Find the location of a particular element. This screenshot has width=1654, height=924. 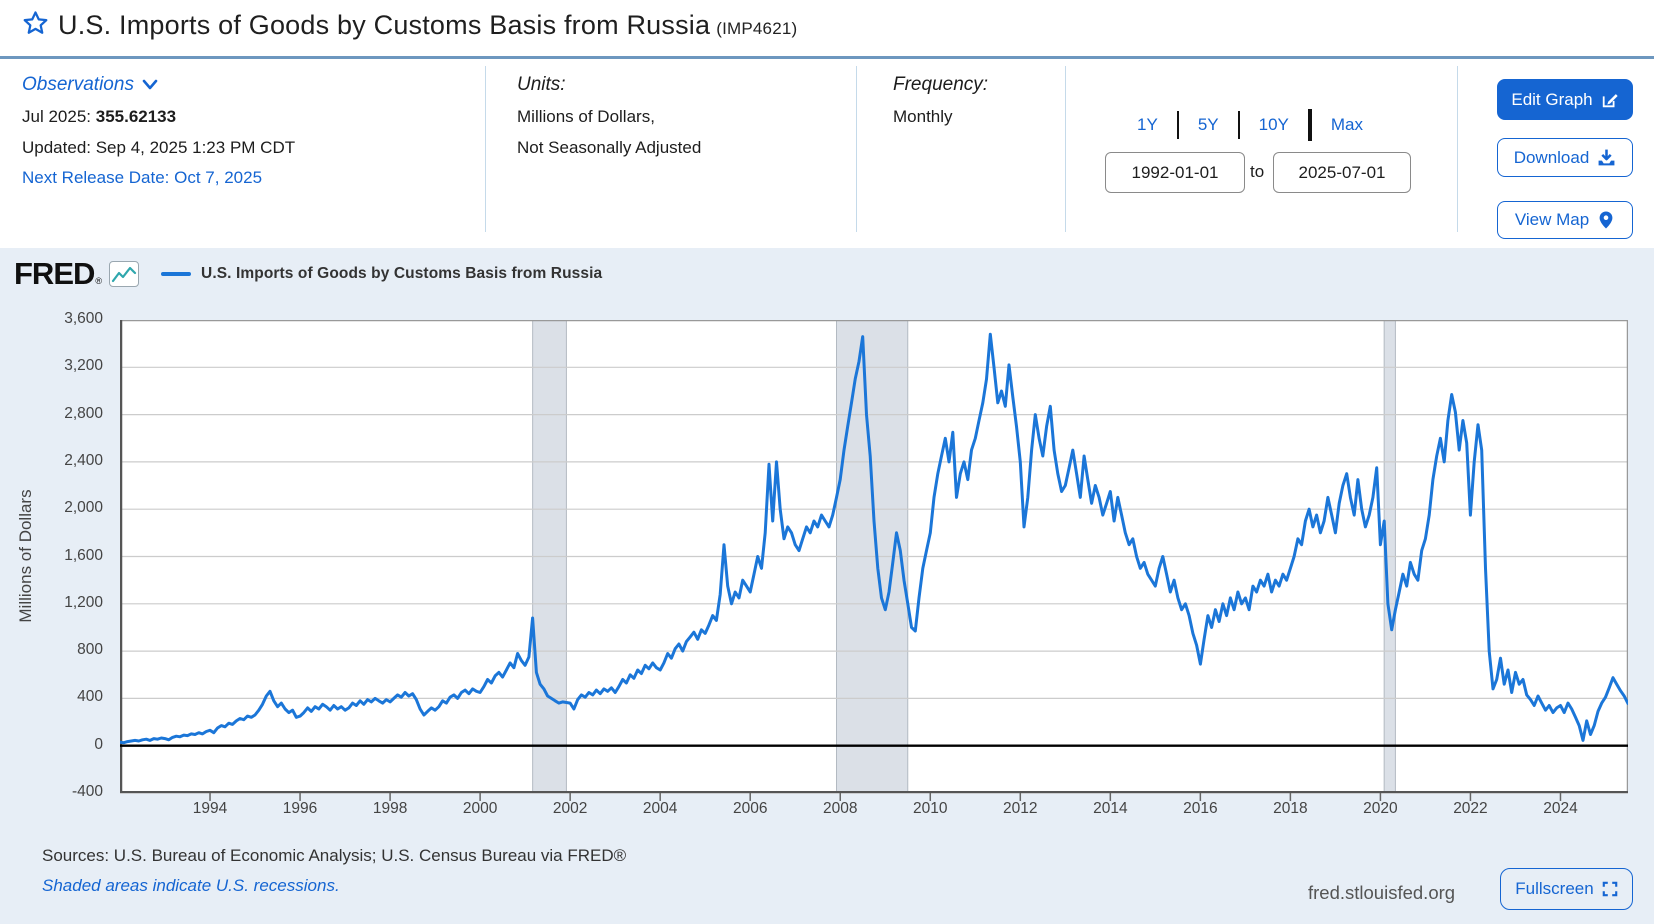

observation-date: Jul 2025: is located at coordinates (56, 116).